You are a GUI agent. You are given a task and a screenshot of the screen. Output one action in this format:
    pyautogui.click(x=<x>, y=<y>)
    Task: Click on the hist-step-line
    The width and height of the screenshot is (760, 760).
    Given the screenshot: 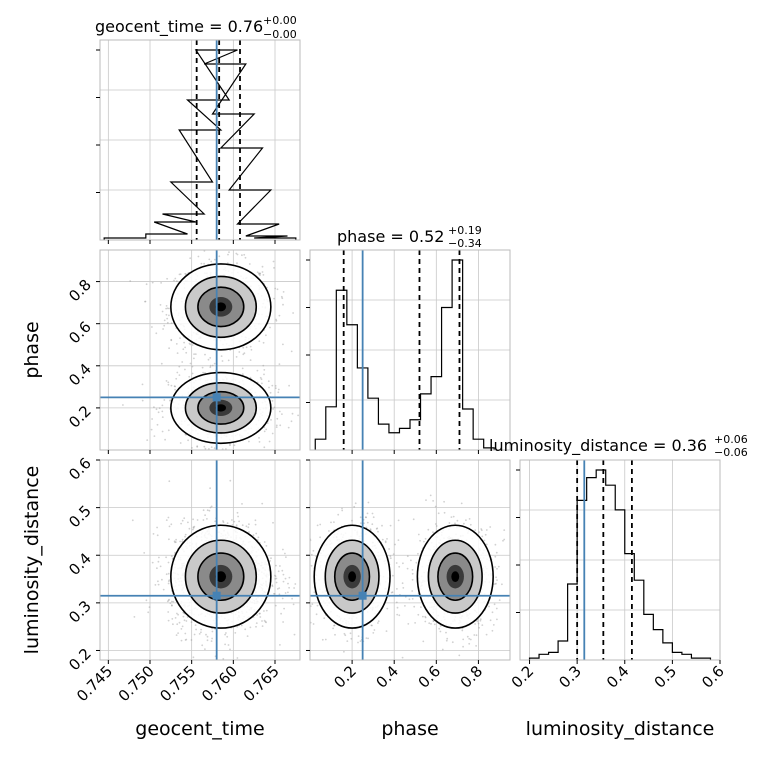 What is the action you would take?
    pyautogui.click(x=404, y=354)
    